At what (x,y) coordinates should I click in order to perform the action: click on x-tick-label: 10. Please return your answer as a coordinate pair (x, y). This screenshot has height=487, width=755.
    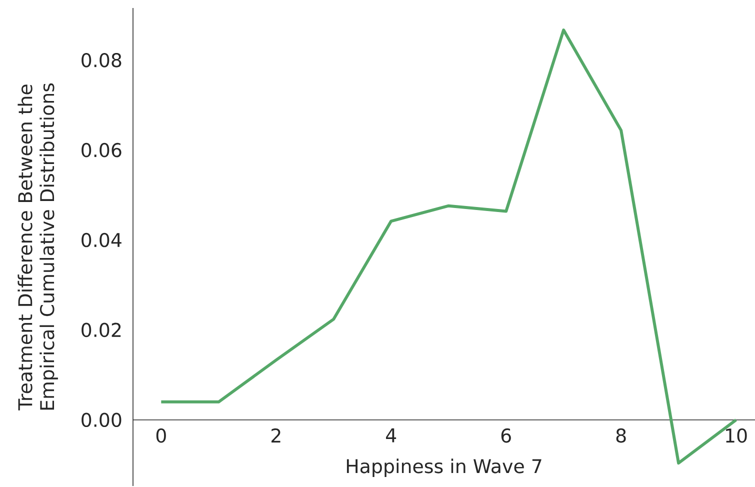
    Looking at the image, I should click on (736, 435).